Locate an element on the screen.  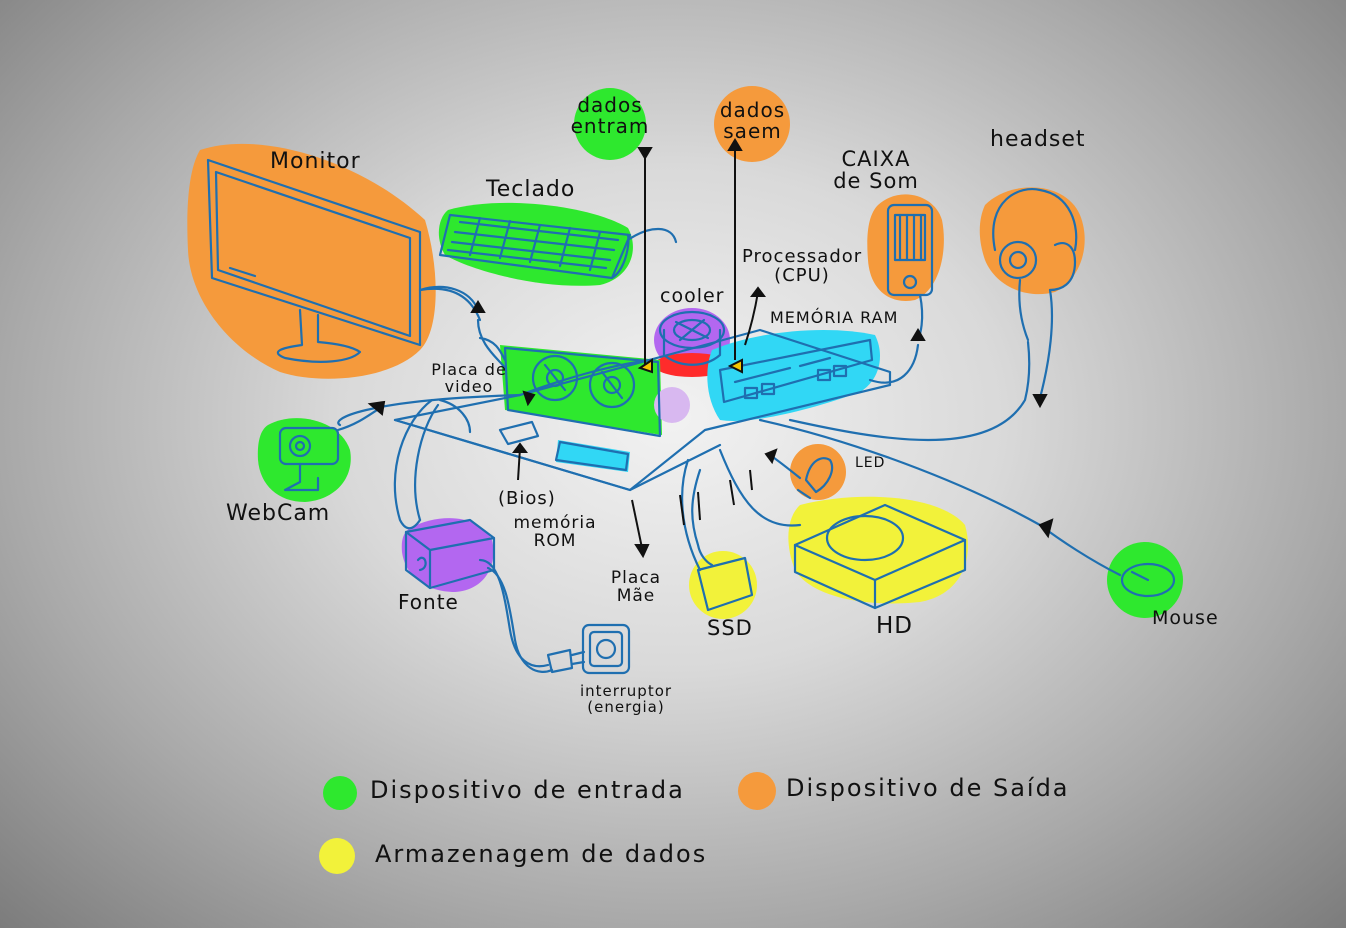
rom-chip-icon is located at coordinates (564, 446).